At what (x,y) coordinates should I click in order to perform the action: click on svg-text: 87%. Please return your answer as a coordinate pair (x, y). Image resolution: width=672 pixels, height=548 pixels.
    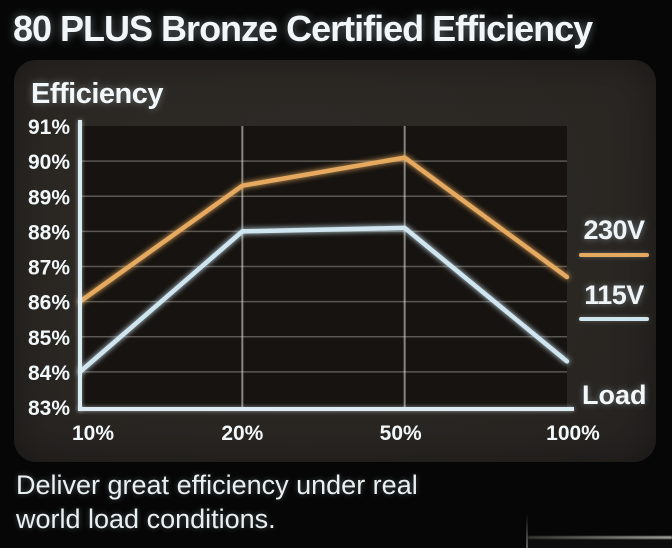
    Looking at the image, I should click on (49, 268).